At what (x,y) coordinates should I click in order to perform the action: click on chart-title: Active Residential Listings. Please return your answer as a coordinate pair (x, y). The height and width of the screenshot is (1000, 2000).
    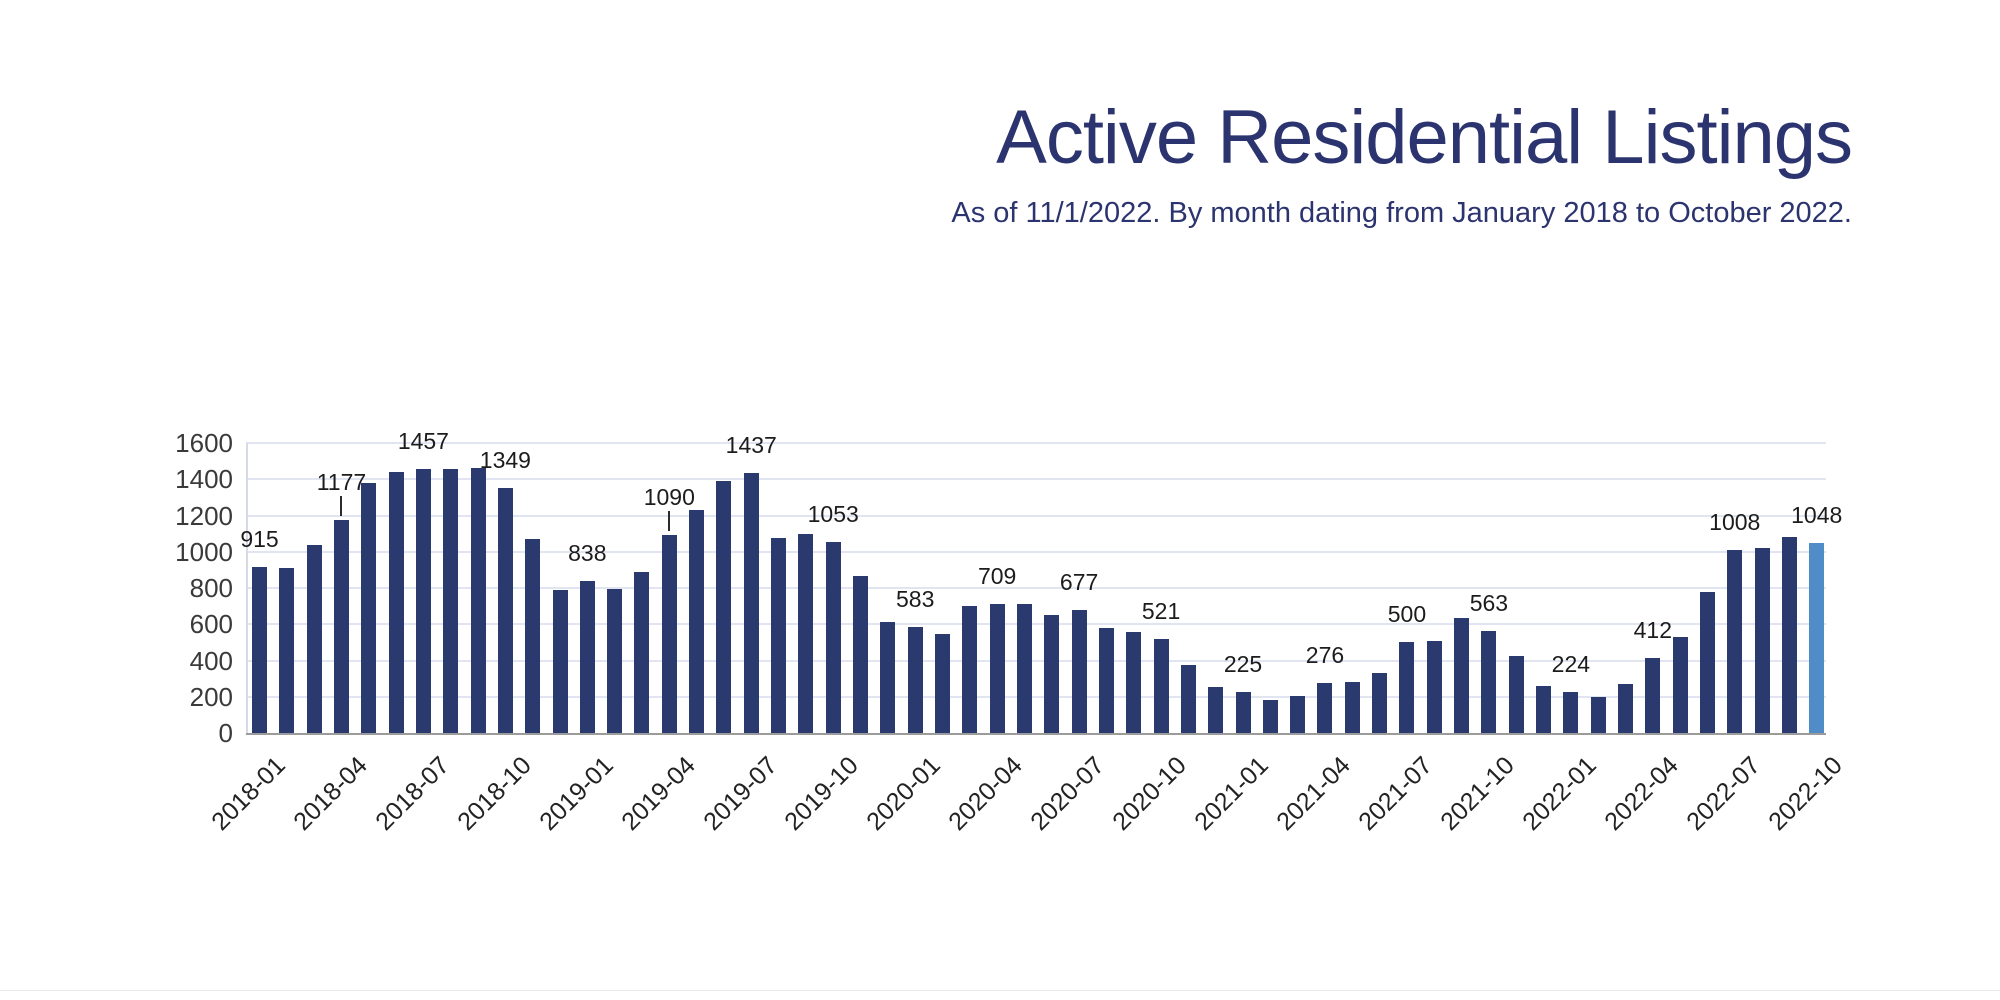
    Looking at the image, I should click on (1424, 137).